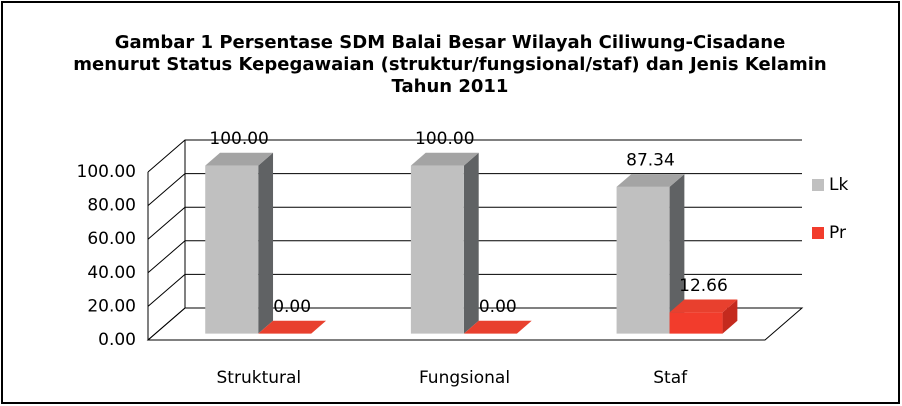 The width and height of the screenshot is (902, 406). I want to click on data-label: 87.34, so click(650, 160).